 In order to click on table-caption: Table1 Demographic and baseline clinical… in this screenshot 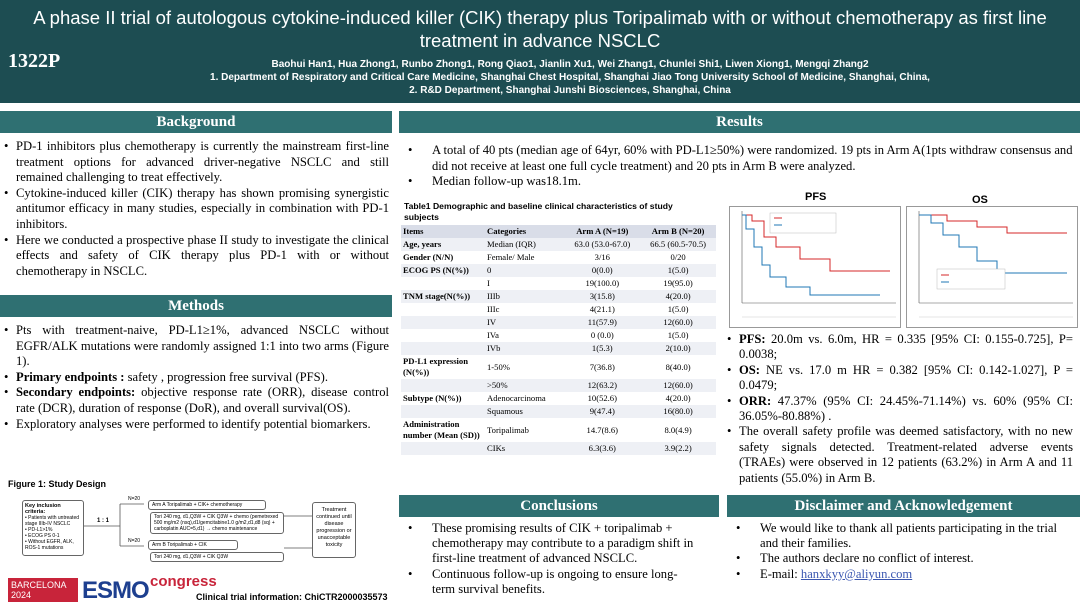, I will do `click(538, 211)`.